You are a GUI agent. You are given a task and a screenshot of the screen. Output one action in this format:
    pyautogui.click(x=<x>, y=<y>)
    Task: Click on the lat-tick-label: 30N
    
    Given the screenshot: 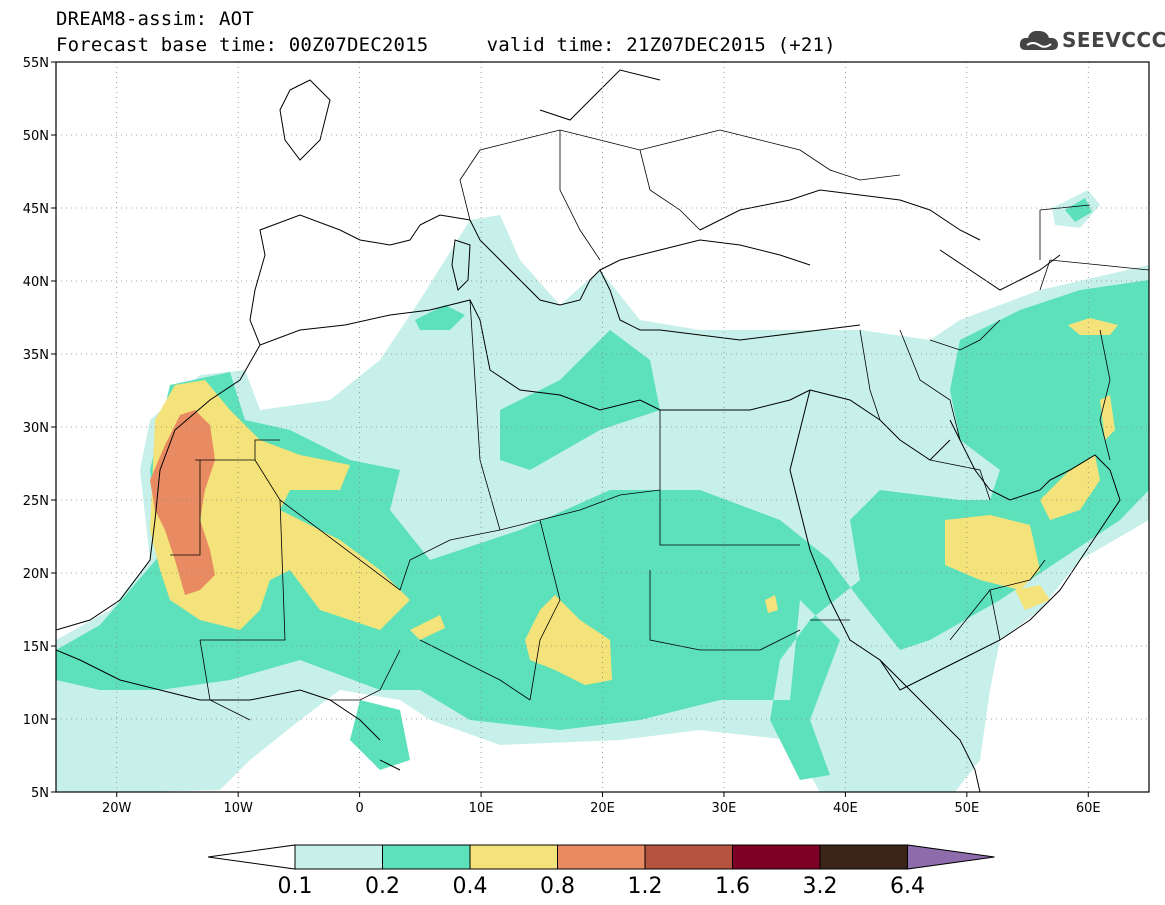 What is the action you would take?
    pyautogui.click(x=36, y=428)
    